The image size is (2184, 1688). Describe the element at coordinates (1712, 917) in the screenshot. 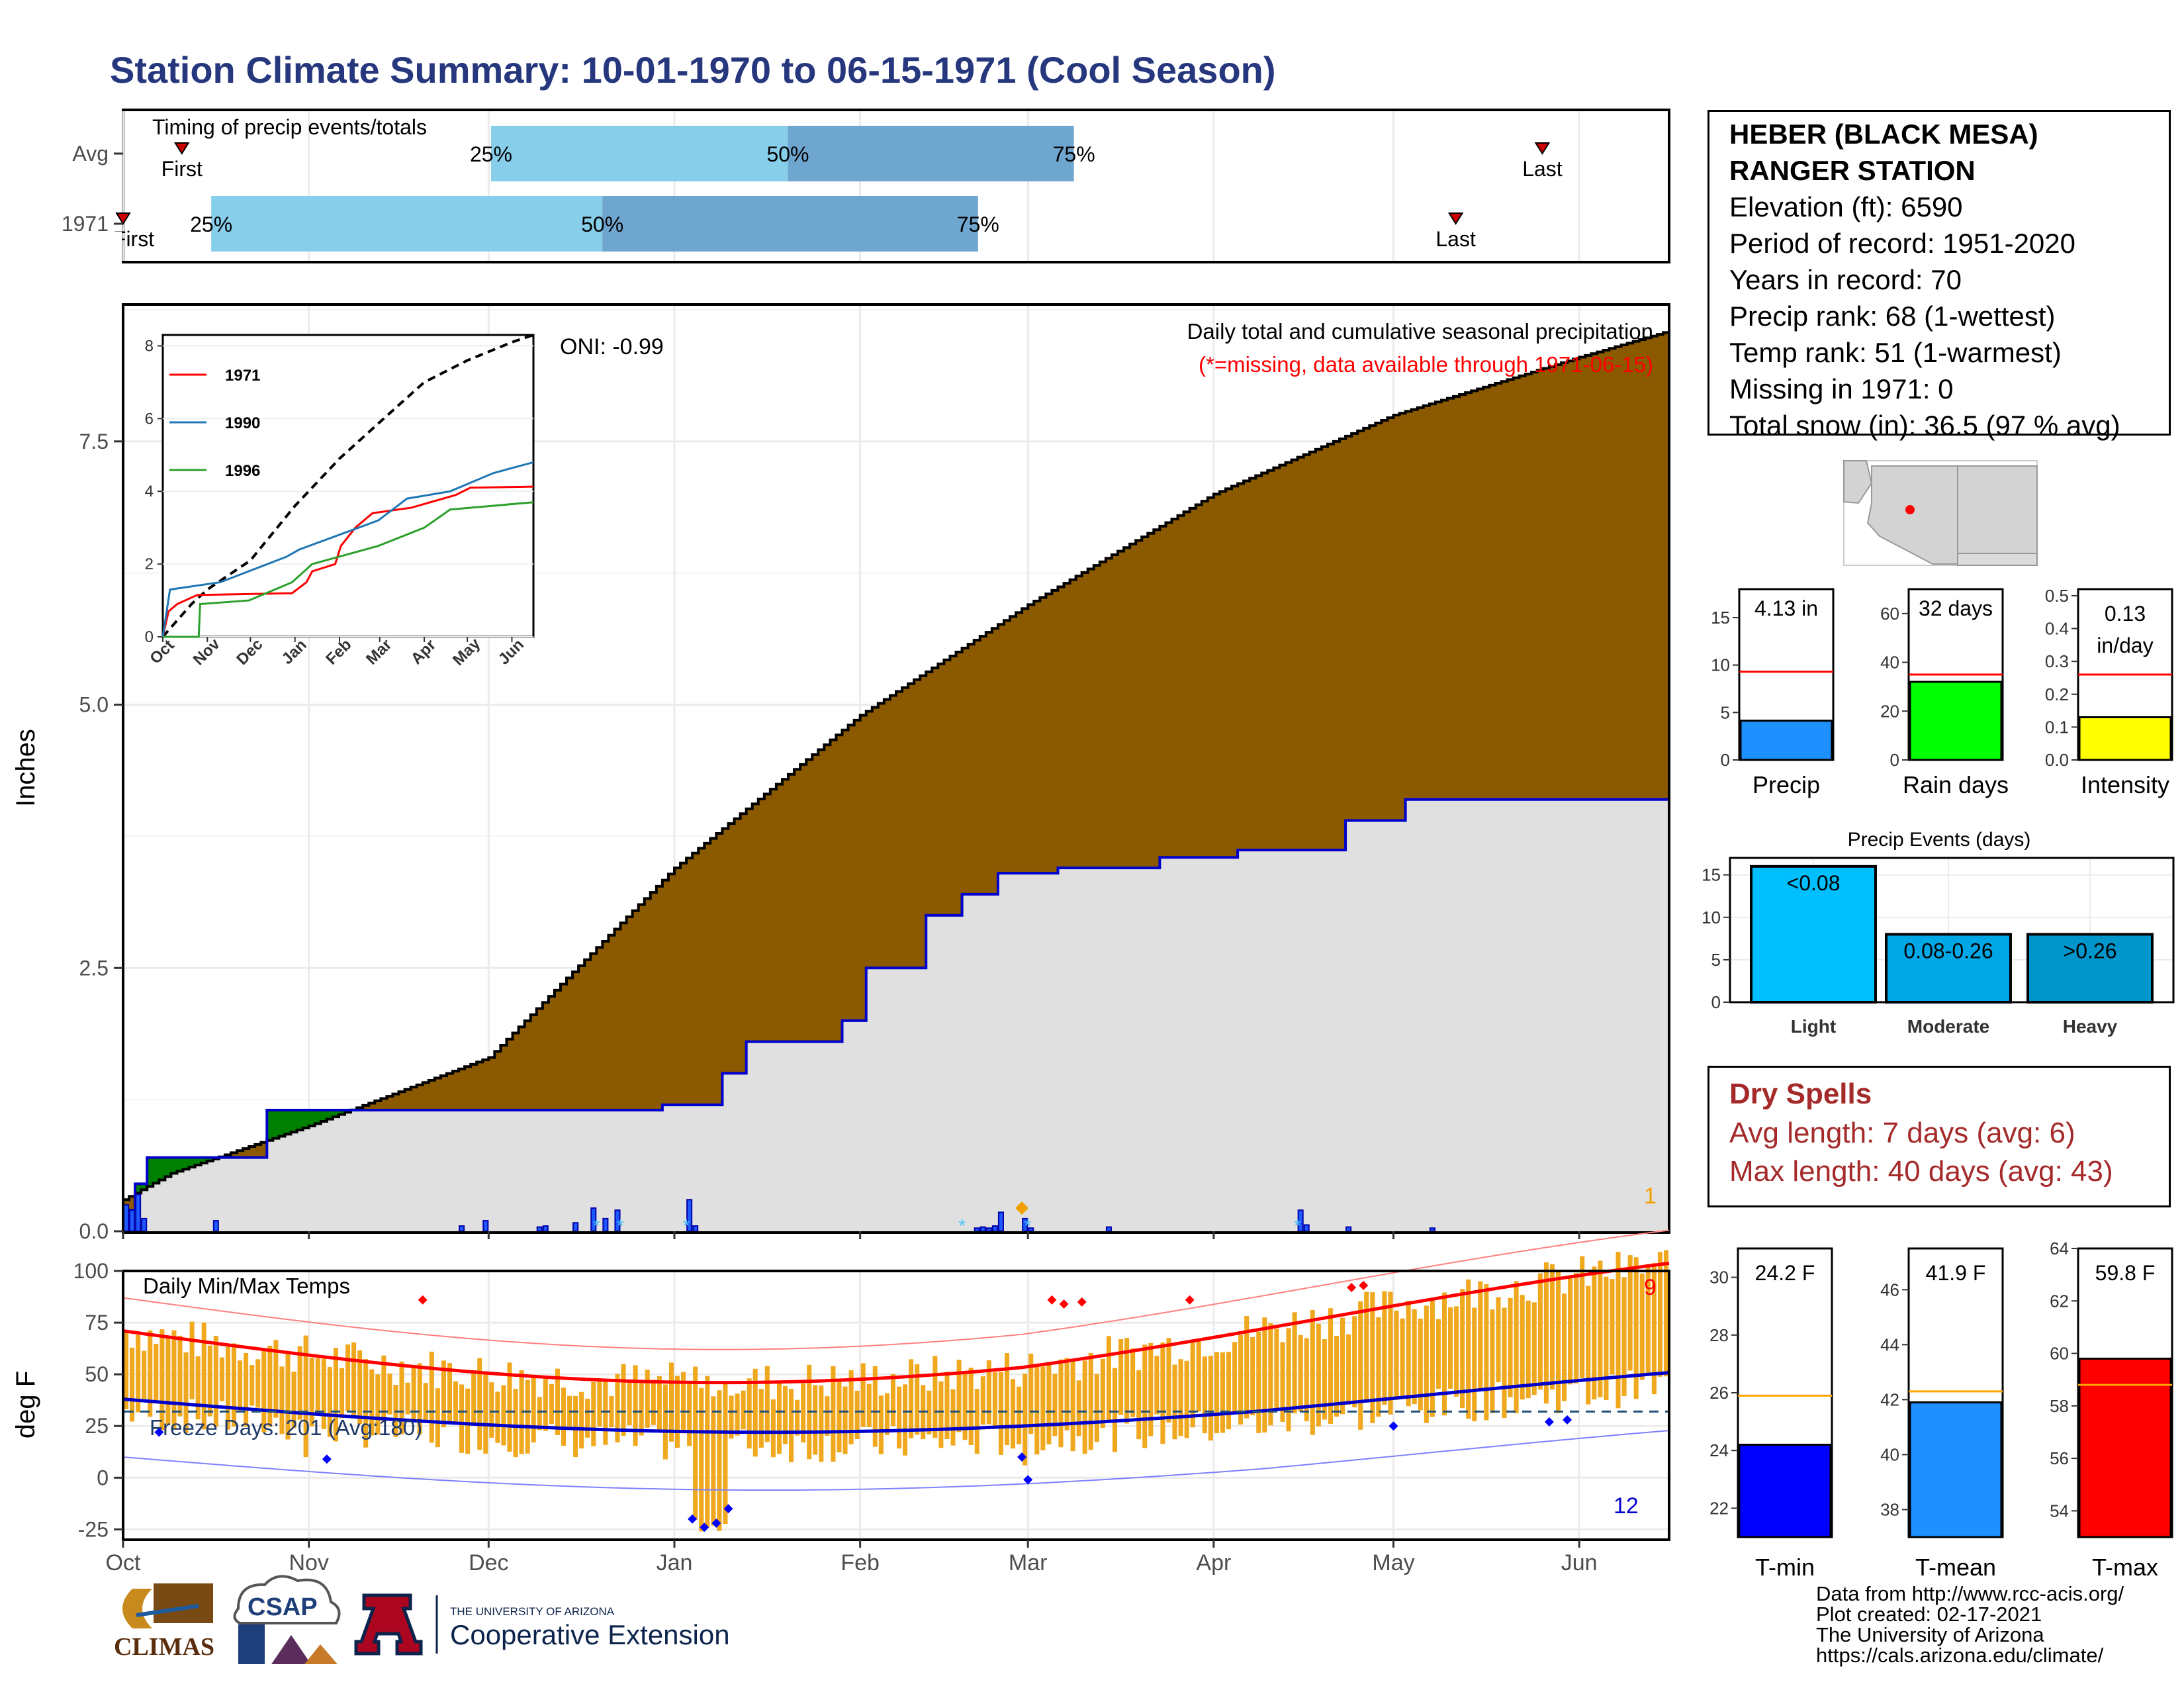

I see `events-tick-label: 10` at that location.